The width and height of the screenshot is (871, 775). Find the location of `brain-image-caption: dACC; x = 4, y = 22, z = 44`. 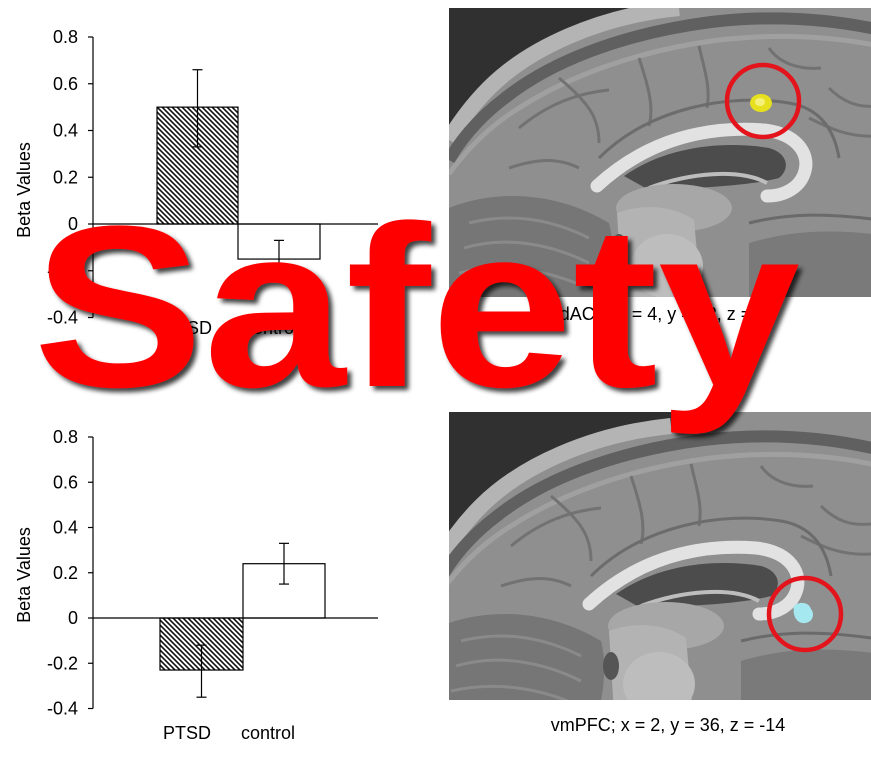

brain-image-caption: dACC; x = 4, y = 22, z = 44 is located at coordinates (668, 314).